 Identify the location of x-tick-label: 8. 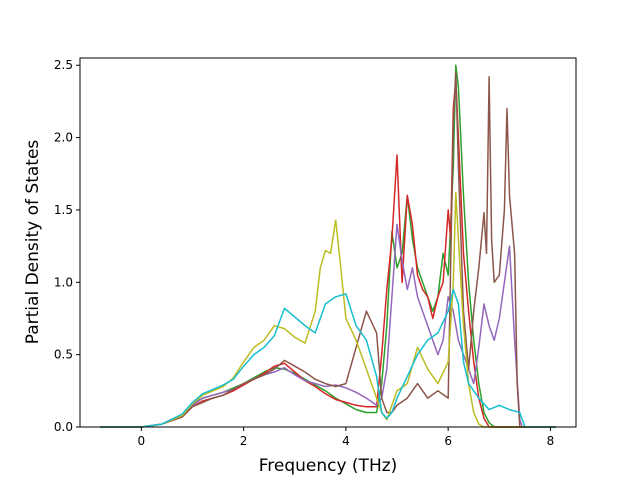
(551, 441).